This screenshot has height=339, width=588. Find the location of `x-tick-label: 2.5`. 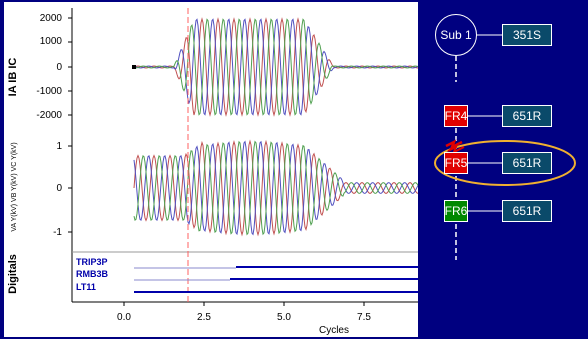

x-tick-label: 2.5 is located at coordinates (204, 317).